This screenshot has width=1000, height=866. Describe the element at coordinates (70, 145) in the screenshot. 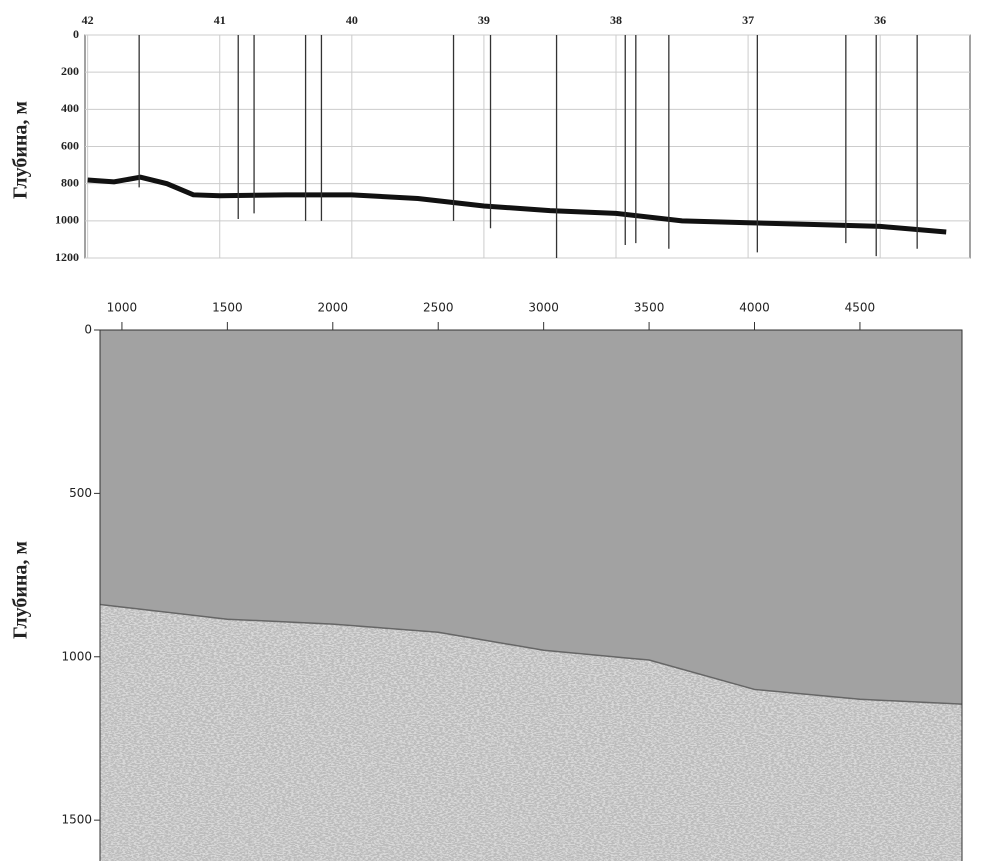

I see `y-tick-label: 600` at that location.